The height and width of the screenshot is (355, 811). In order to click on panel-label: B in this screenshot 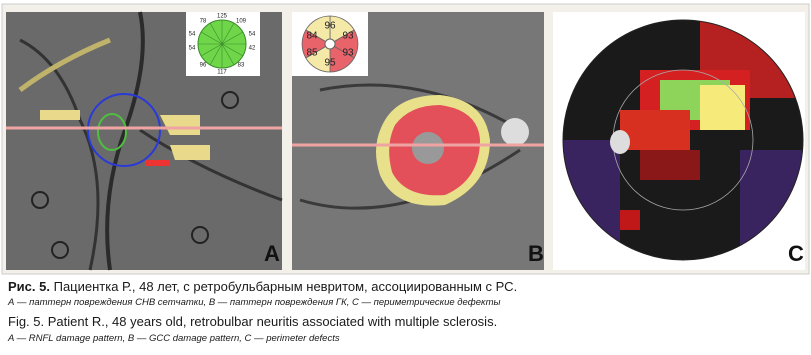, I will do `click(536, 253)`.